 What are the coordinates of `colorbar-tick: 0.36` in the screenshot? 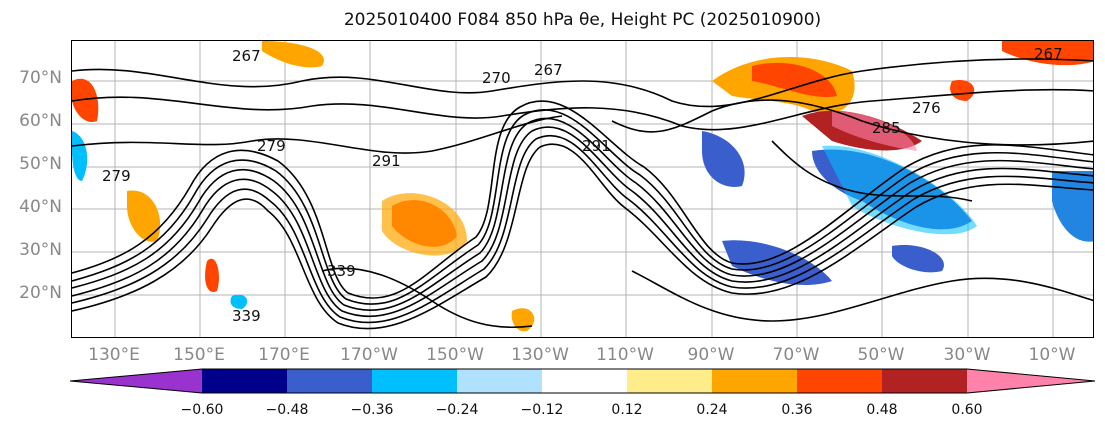 It's located at (797, 410).